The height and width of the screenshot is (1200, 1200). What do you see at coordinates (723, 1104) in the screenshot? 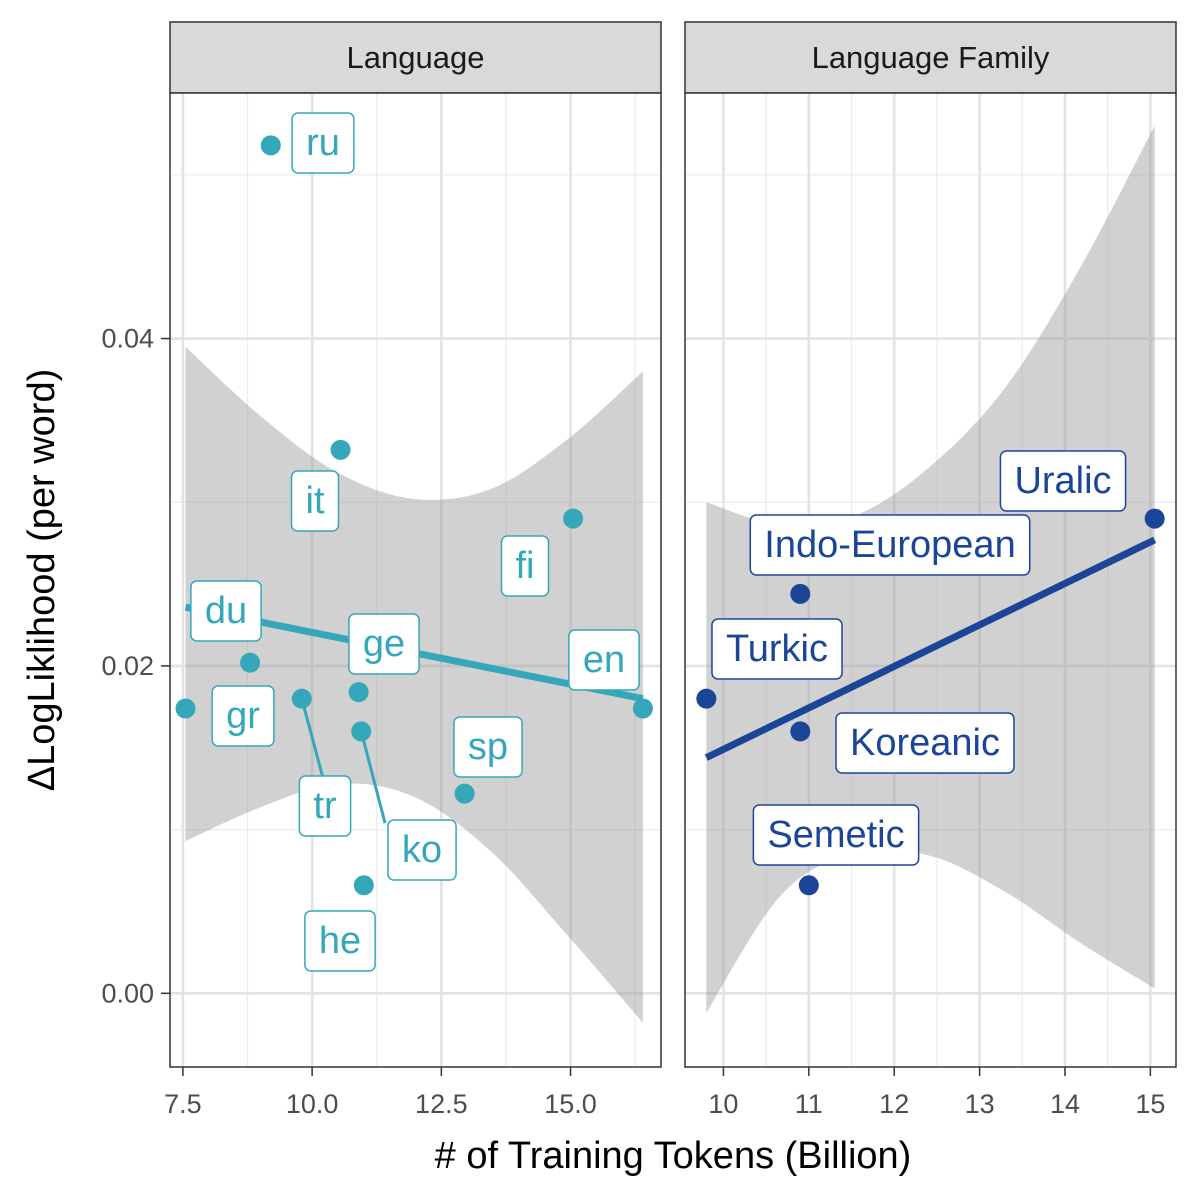
I see `x-tick-label-language-family: 10` at bounding box center [723, 1104].